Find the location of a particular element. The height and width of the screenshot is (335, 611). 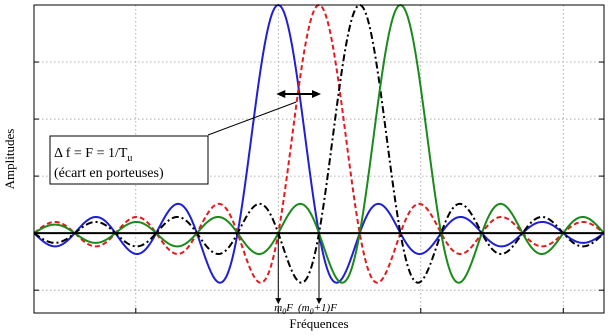

annotation-line-1: Δ f = F = 1/Tu is located at coordinates (93, 155).